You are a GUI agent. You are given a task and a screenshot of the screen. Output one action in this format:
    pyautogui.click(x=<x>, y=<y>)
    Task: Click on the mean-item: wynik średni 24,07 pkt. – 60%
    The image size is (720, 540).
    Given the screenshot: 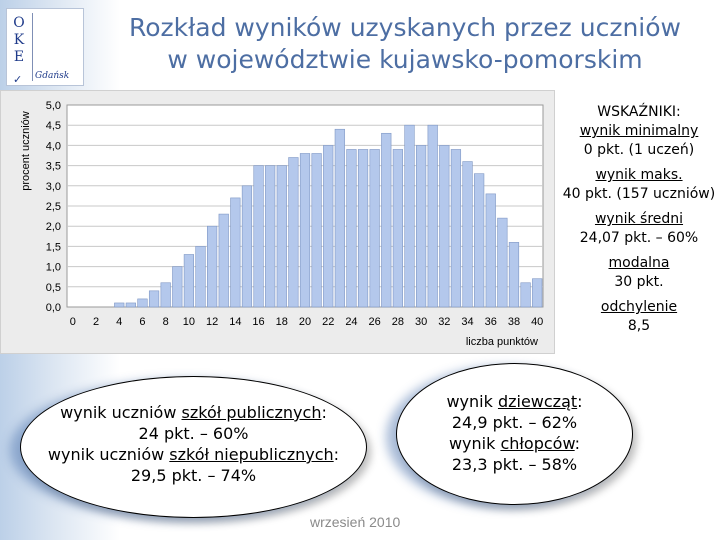 What is the action you would take?
    pyautogui.click(x=639, y=229)
    